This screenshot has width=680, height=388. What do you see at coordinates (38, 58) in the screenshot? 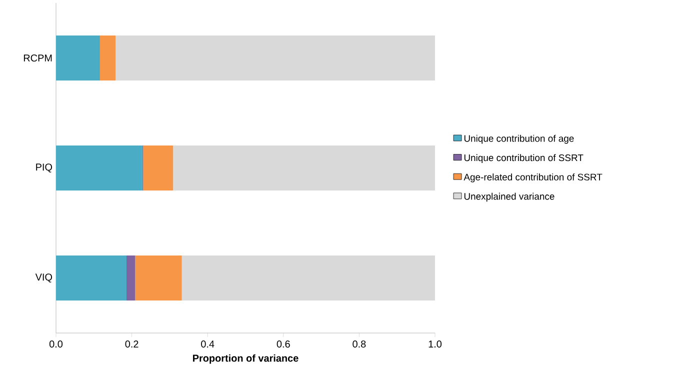
I see `y-tick-label: RCPM` at bounding box center [38, 58].